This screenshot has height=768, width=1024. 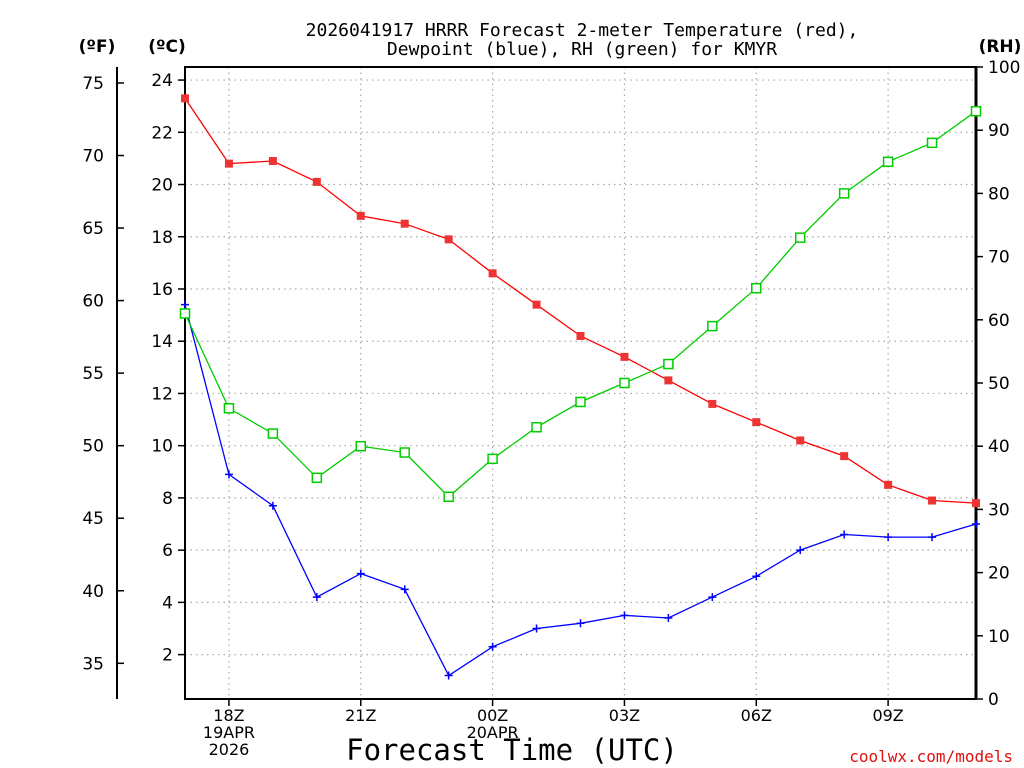 I want to click on x-tick-label: 09Z, so click(x=887, y=715).